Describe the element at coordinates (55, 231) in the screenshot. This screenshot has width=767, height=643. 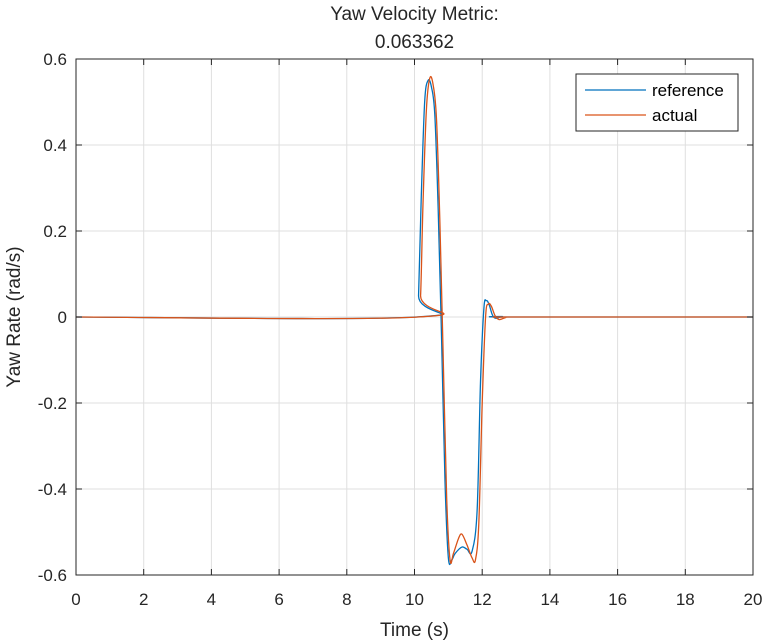
I see `y-tick-label: 0.2` at that location.